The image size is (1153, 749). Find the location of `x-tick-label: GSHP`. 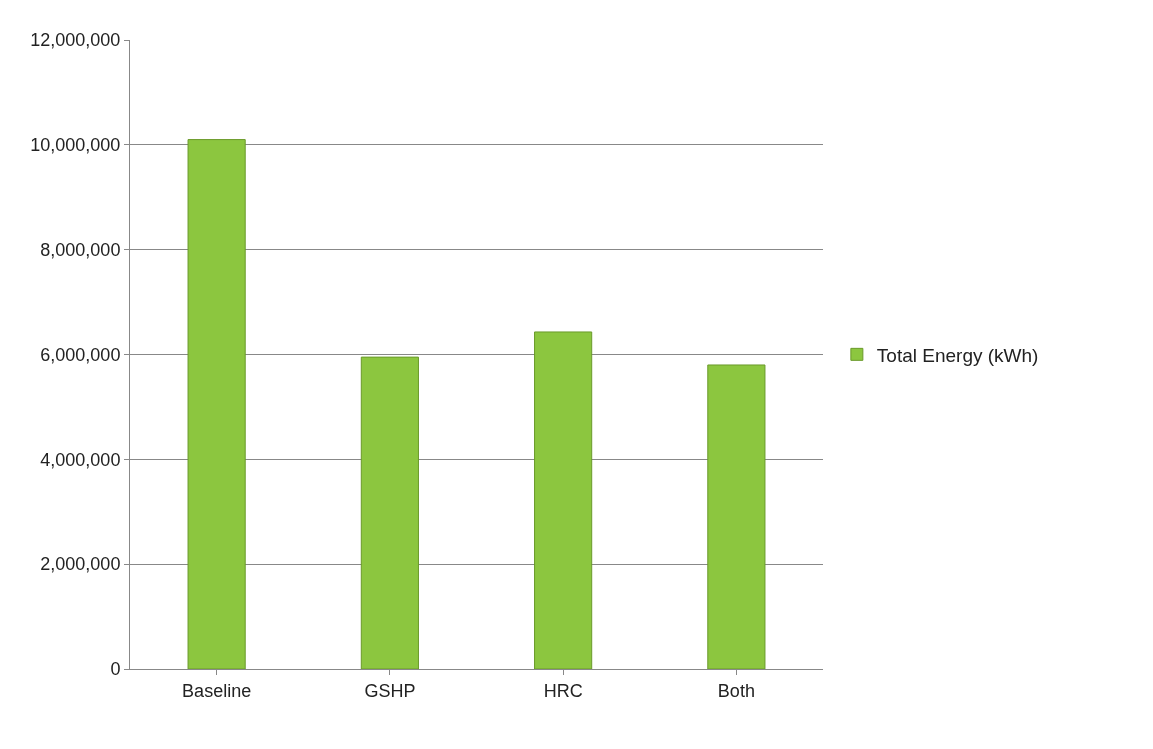

x-tick-label: GSHP is located at coordinates (390, 690).